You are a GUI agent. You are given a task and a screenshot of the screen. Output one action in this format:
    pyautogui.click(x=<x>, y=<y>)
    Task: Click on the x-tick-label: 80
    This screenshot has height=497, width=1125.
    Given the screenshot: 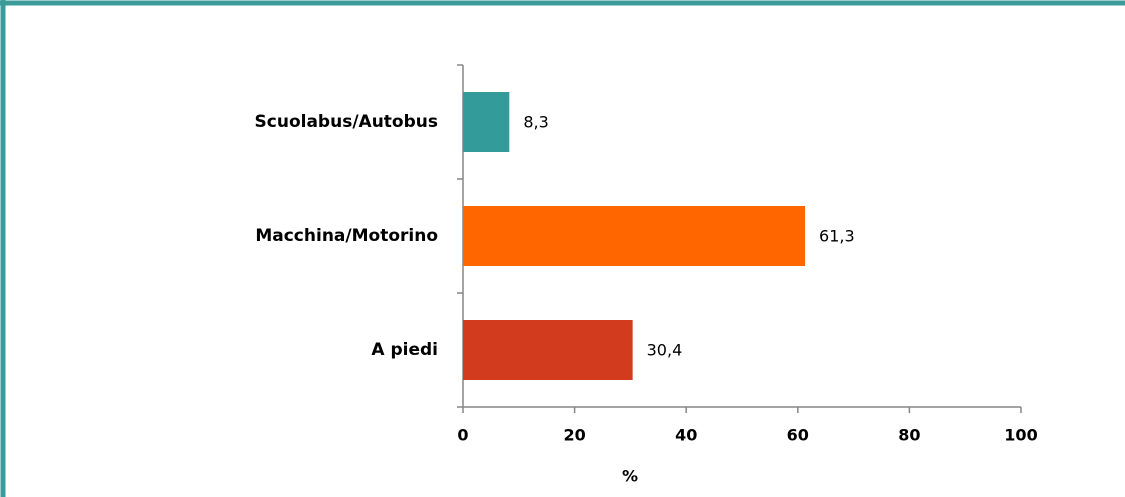 What is the action you would take?
    pyautogui.click(x=909, y=435)
    